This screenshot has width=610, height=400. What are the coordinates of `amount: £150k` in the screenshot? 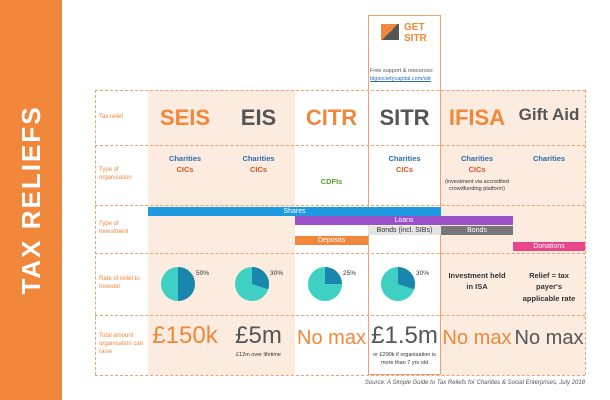 It's located at (185, 335).